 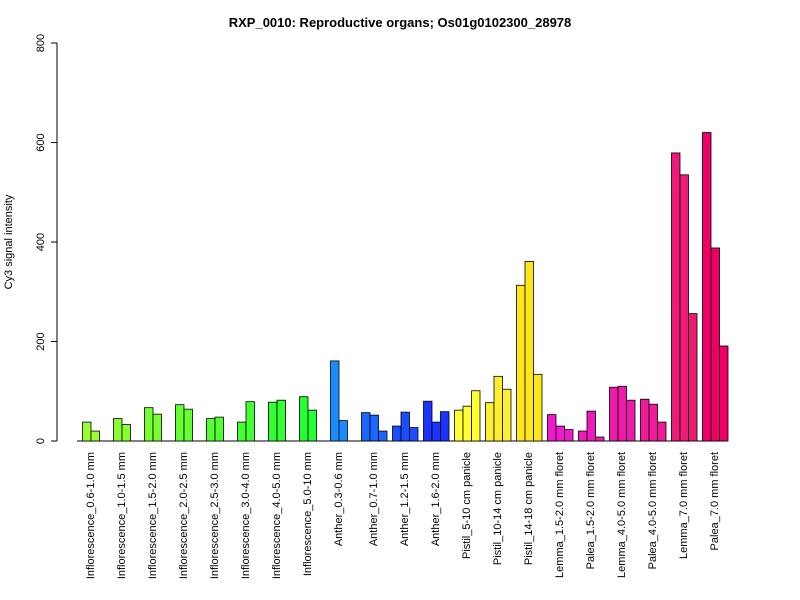 What do you see at coordinates (653, 510) in the screenshot?
I see `x-tick-label: Palea_4.0-5.0 mm floret` at bounding box center [653, 510].